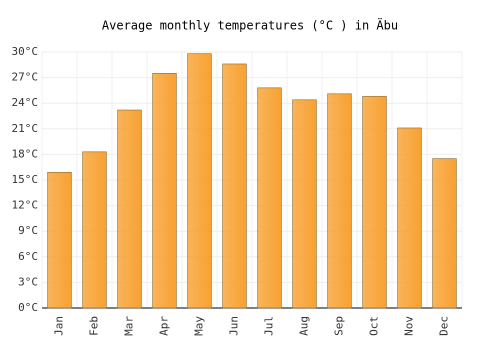 The image size is (500, 350). What do you see at coordinates (28, 256) in the screenshot?
I see `y-tick-label: 6°C` at bounding box center [28, 256].